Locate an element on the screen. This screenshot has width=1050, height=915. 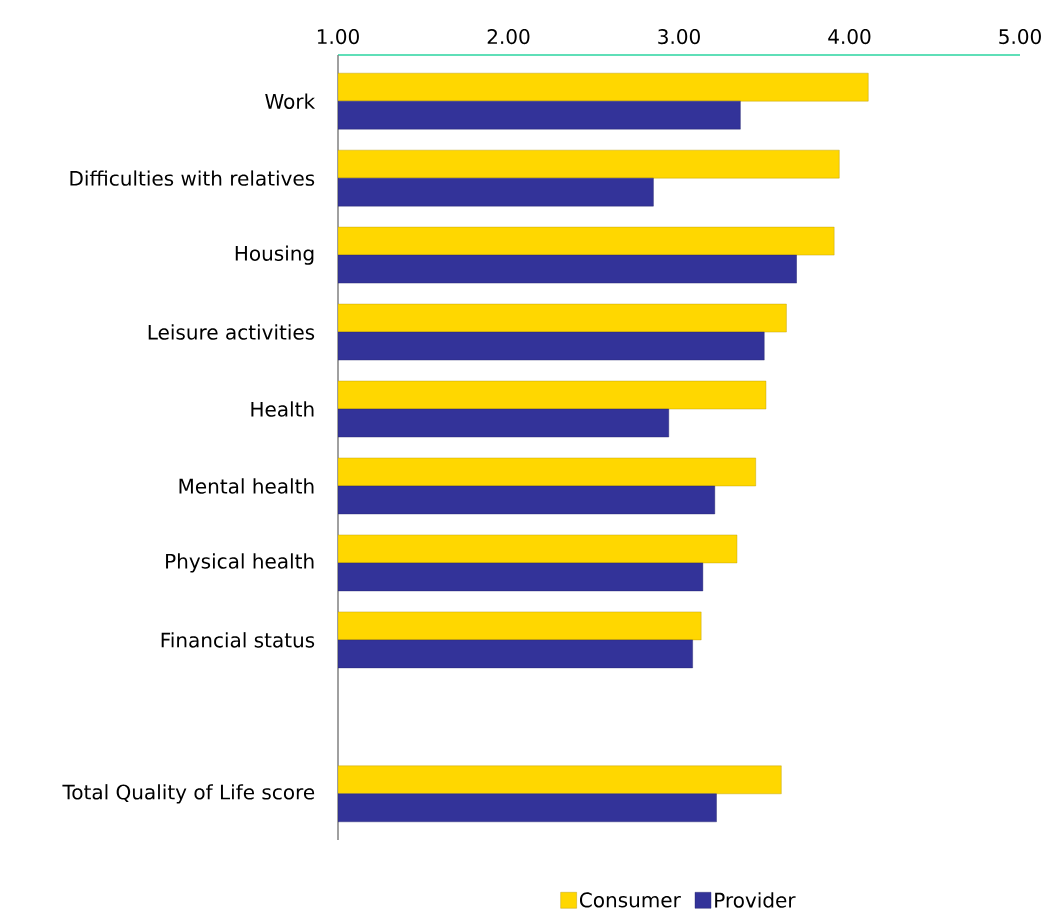
legend-label: Consumer is located at coordinates (630, 900).